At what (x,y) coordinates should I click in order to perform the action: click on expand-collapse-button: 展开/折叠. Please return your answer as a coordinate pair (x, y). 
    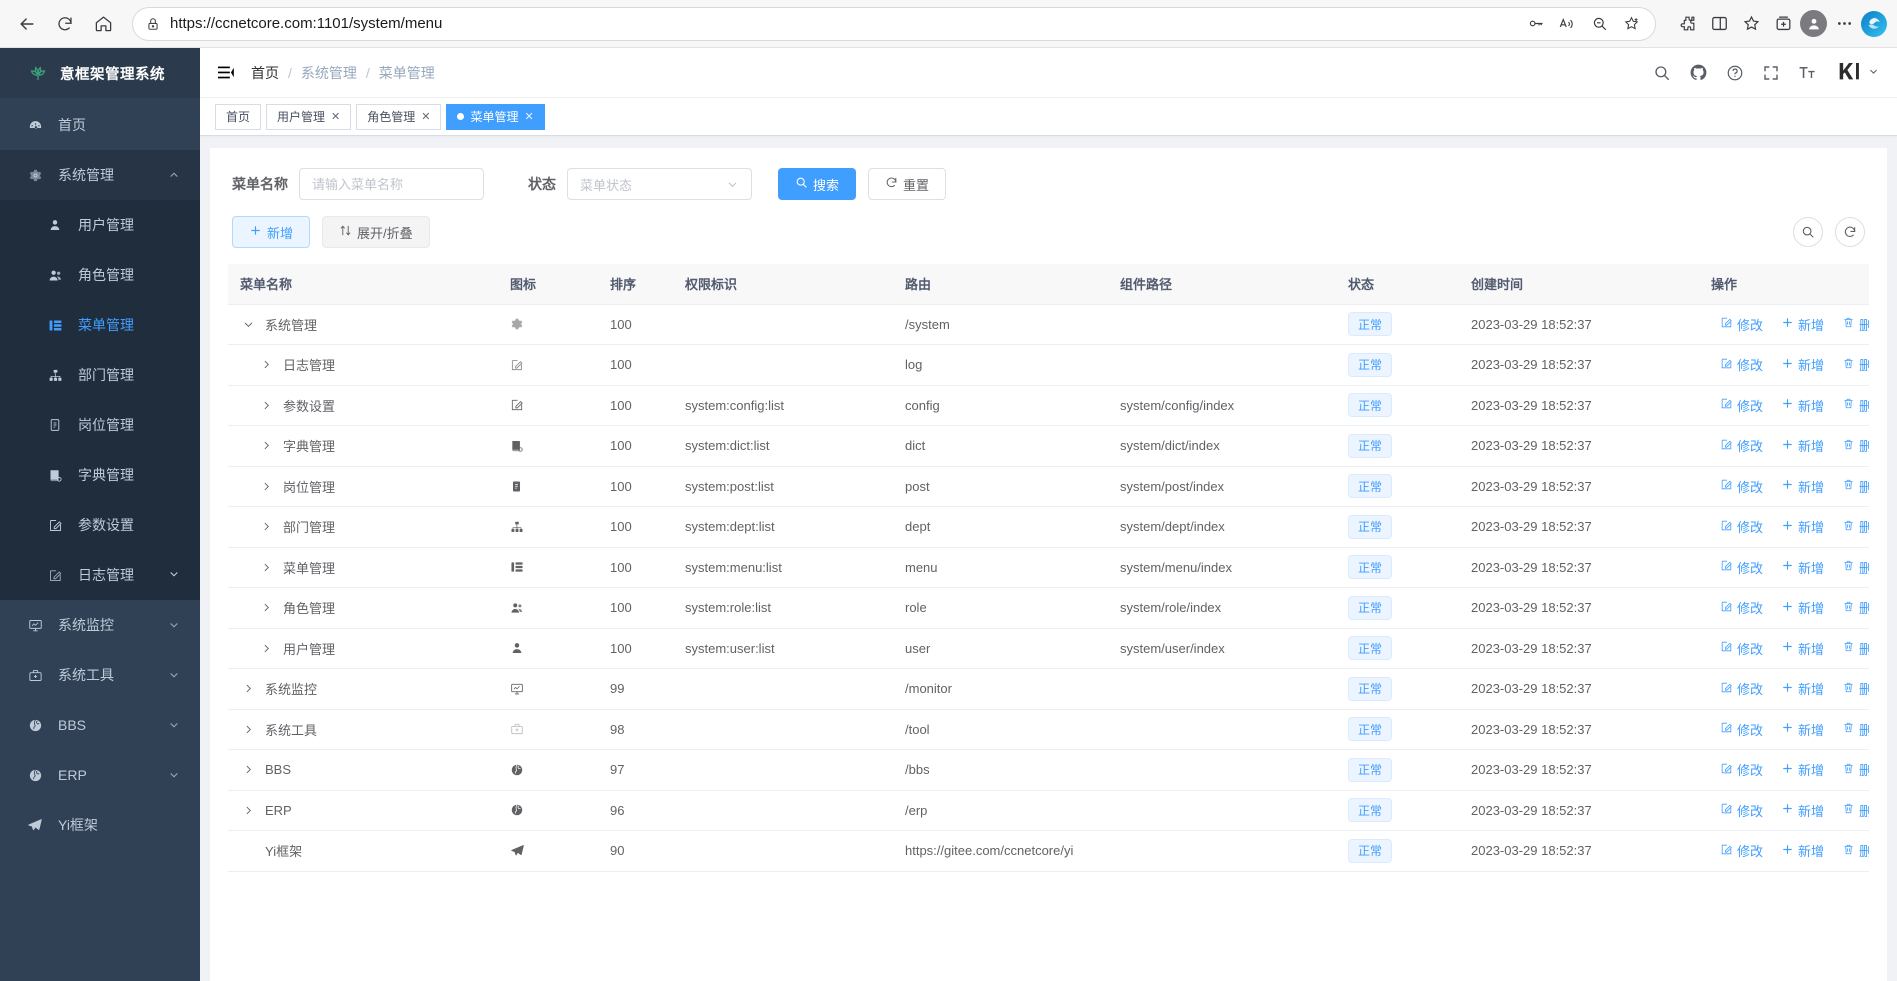
    Looking at the image, I should click on (376, 232).